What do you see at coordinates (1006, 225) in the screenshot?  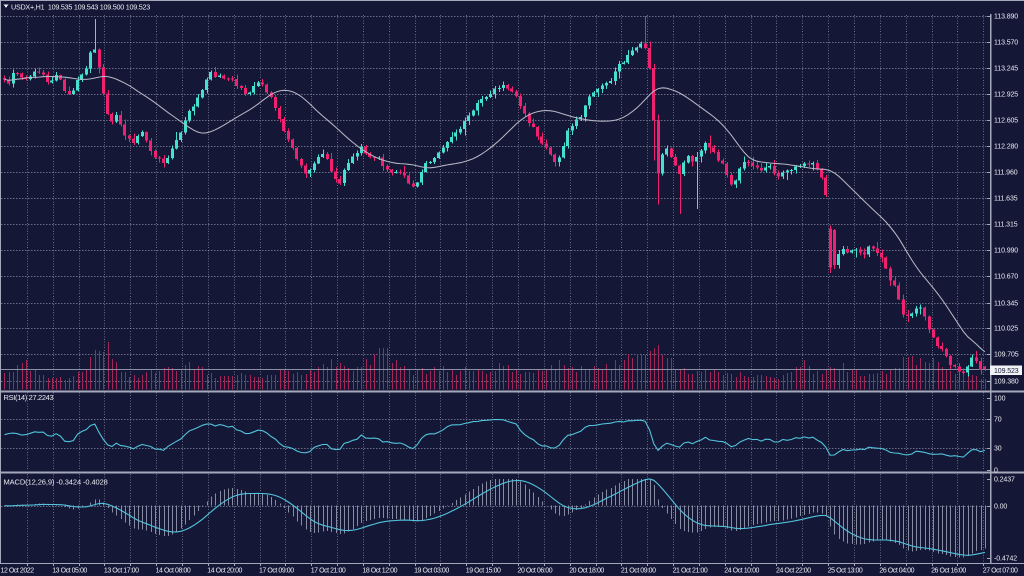 I see `svg-text: 111.315` at bounding box center [1006, 225].